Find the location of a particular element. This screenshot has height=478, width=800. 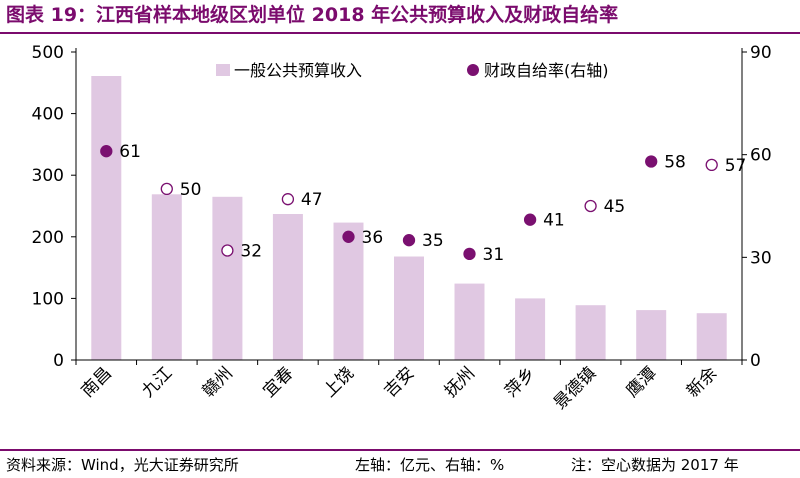

right-tick-label: 0 is located at coordinates (755, 361).